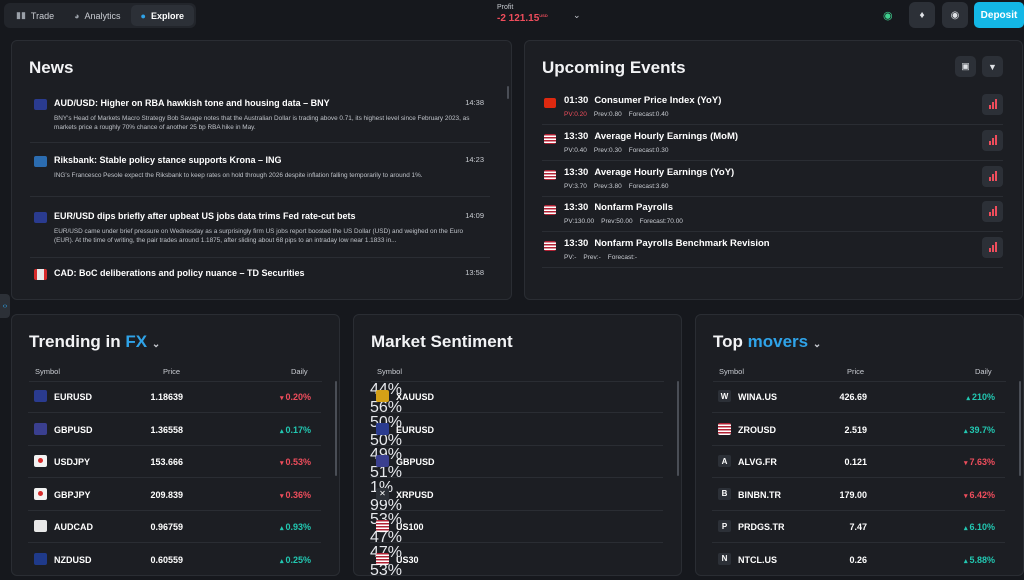 The height and width of the screenshot is (580, 1024). What do you see at coordinates (627, 221) in the screenshot?
I see `event-values: PV:130.00 Prev:50.00 Forecast:70.00` at bounding box center [627, 221].